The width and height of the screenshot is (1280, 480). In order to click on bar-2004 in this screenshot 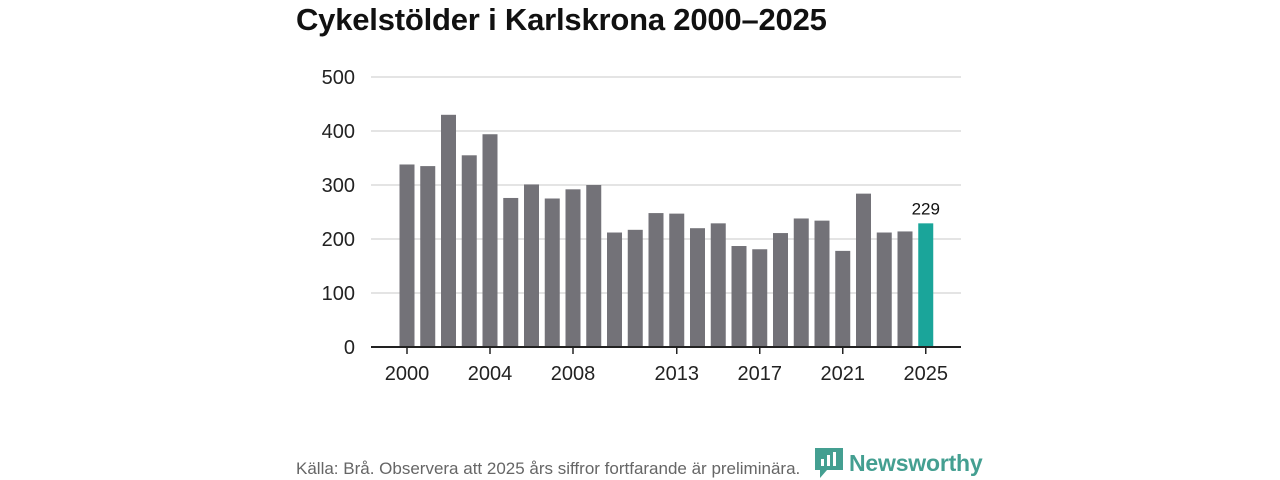, I will do `click(490, 240)`.